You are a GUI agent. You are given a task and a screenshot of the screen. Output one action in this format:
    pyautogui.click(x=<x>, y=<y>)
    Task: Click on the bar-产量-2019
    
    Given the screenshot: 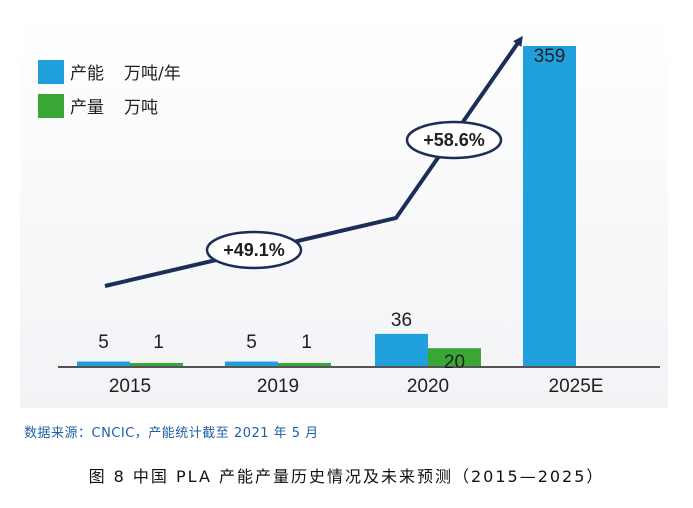 What is the action you would take?
    pyautogui.click(x=304, y=364)
    